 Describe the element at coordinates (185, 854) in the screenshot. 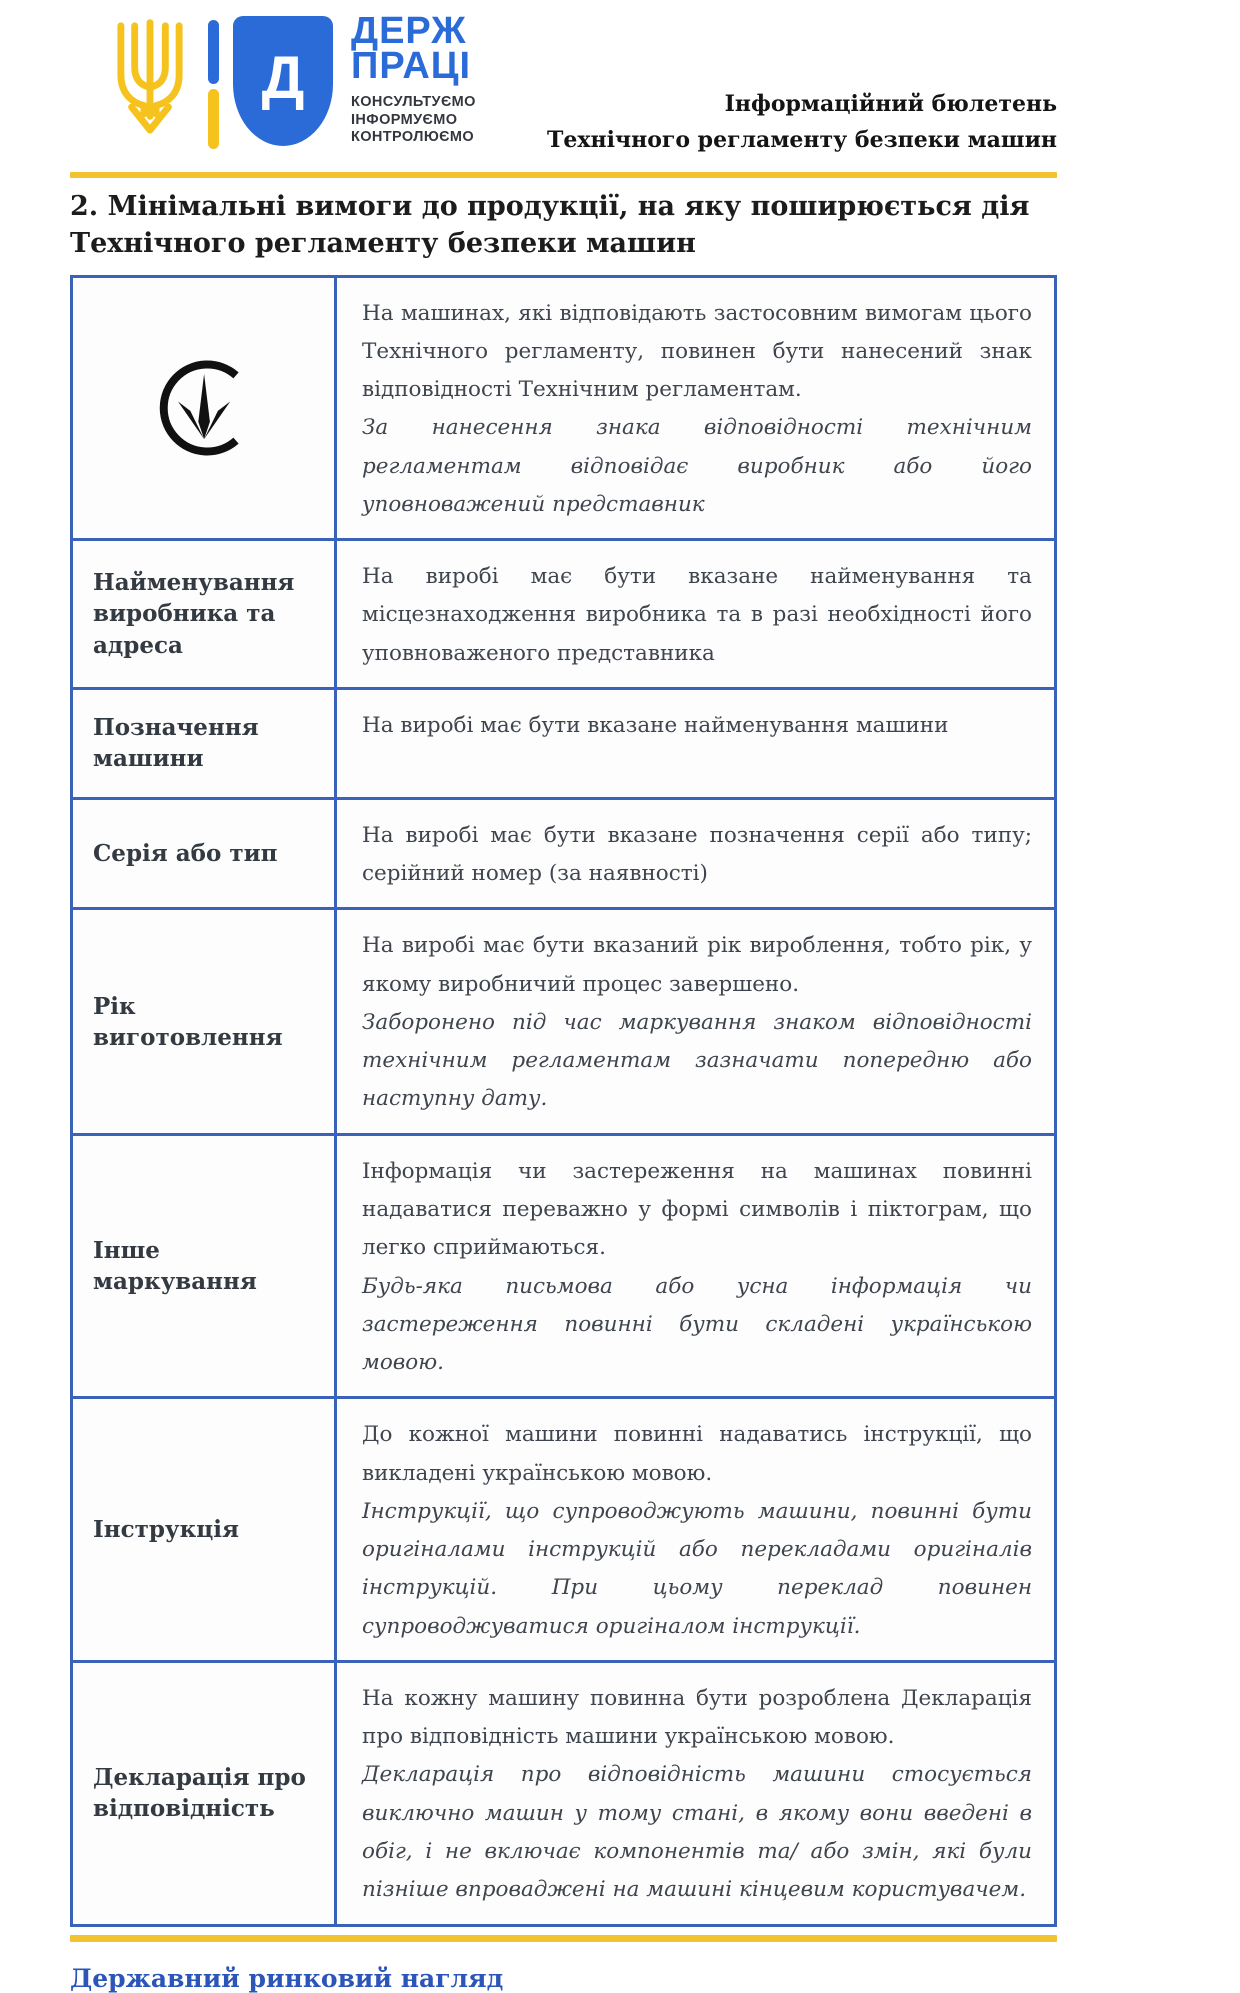

I see `row-label: Серія або тип` at that location.